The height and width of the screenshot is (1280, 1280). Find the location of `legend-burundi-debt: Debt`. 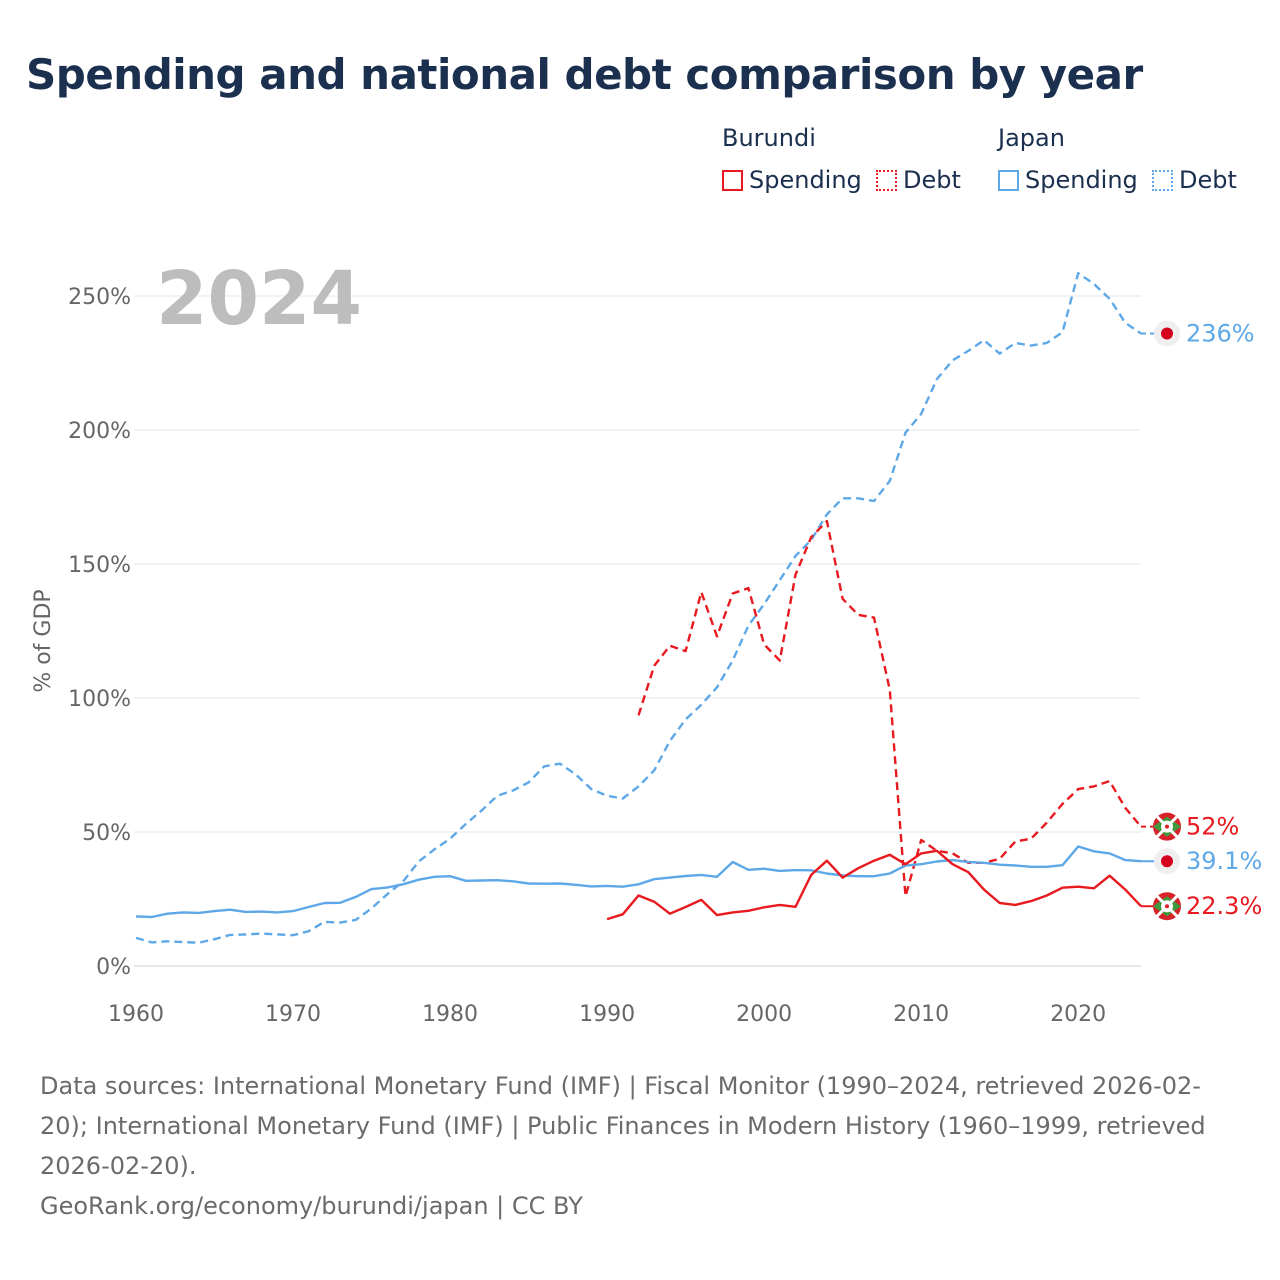

legend-burundi-debt: Debt is located at coordinates (918, 180).